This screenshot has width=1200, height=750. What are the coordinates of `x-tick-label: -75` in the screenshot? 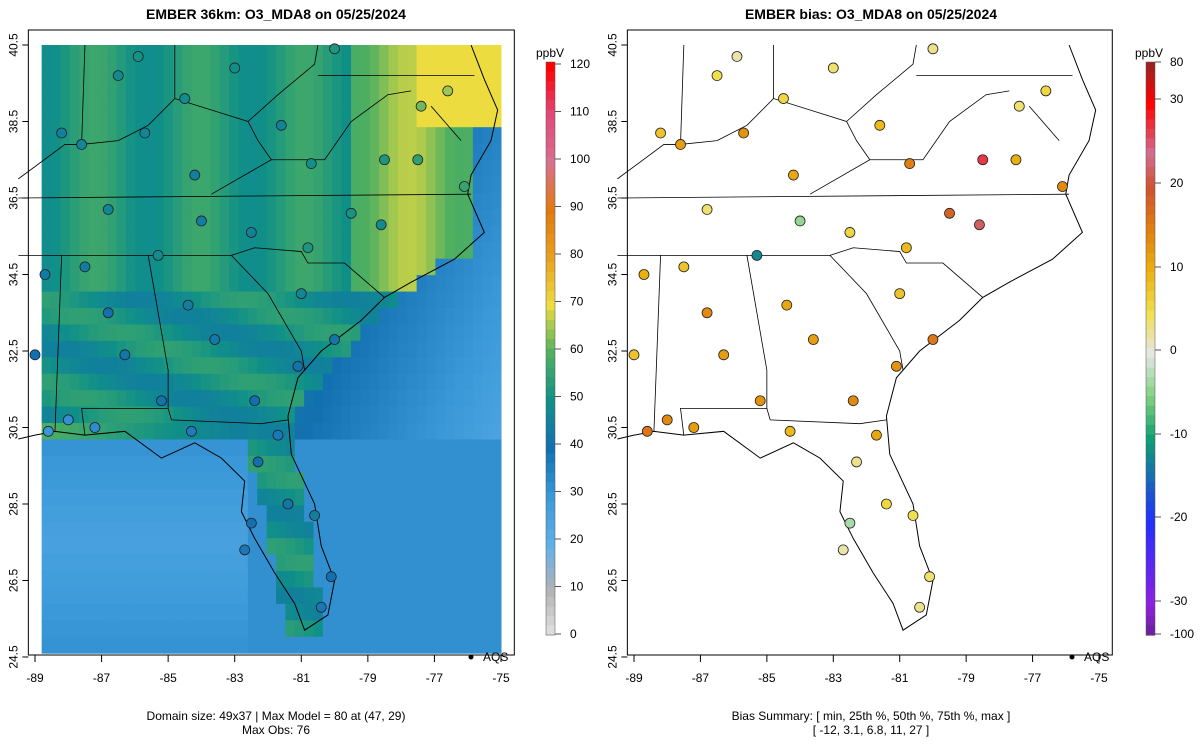 It's located at (1099, 678).